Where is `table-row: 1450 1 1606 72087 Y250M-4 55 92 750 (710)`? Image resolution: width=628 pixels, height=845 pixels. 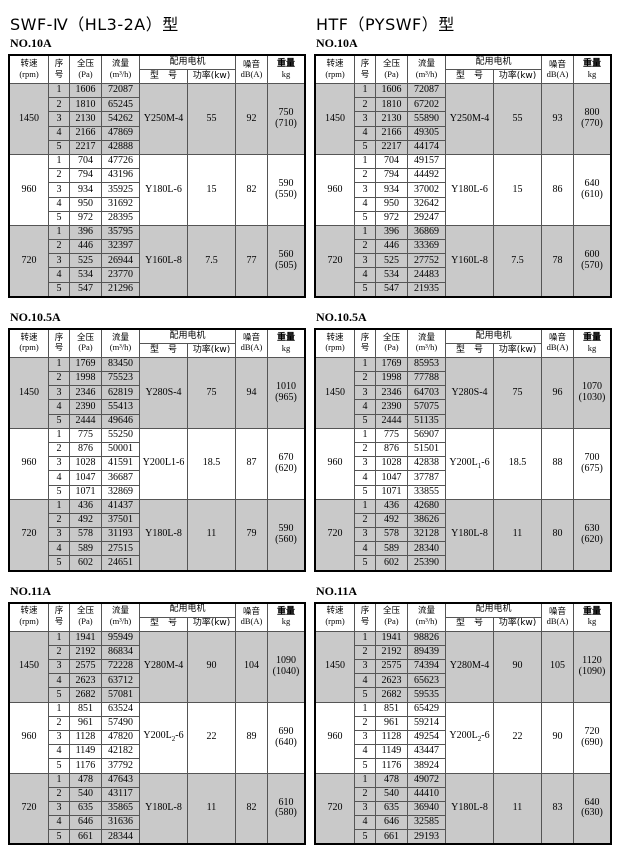
table-row: 1450 1 1606 72087 Y250M-4 55 92 750 (710) is located at coordinates (157, 118).